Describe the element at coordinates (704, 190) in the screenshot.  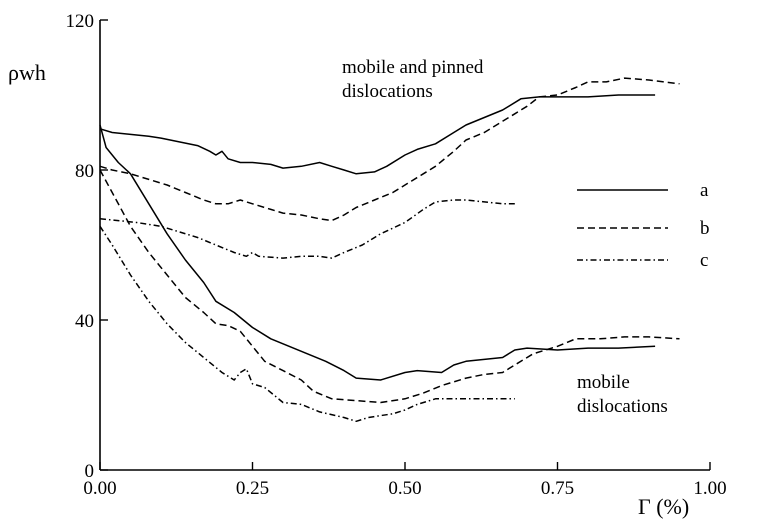
I see `legend-label-a: a` at that location.